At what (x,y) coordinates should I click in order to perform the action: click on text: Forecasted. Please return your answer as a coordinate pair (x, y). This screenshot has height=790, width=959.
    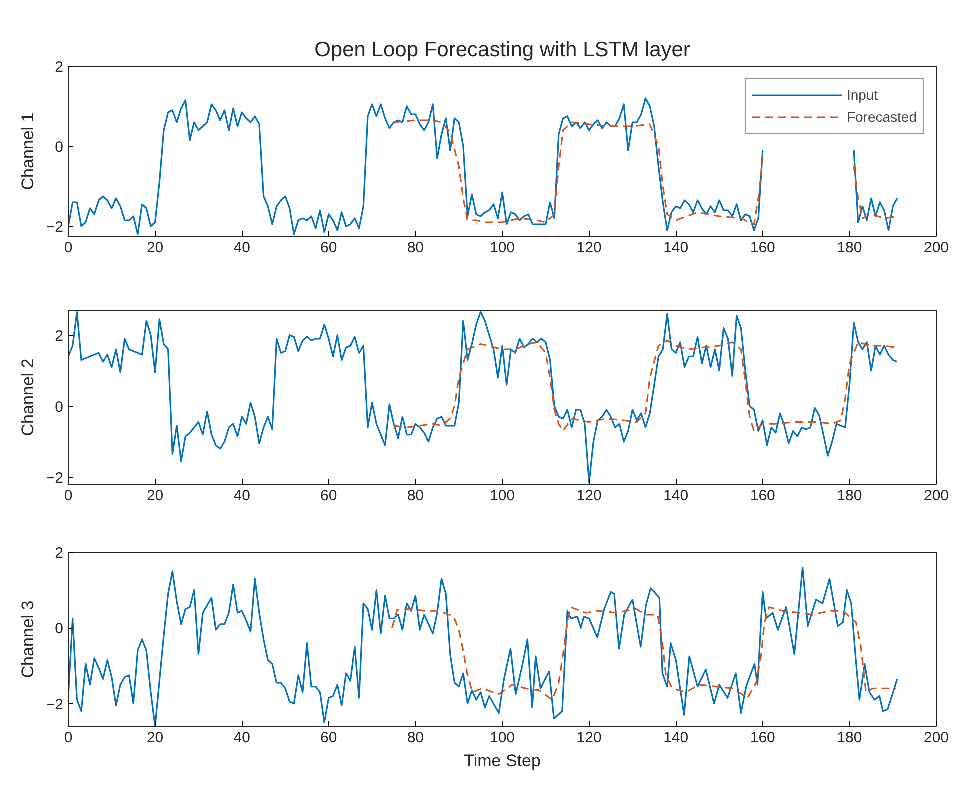
    Looking at the image, I should click on (881, 117).